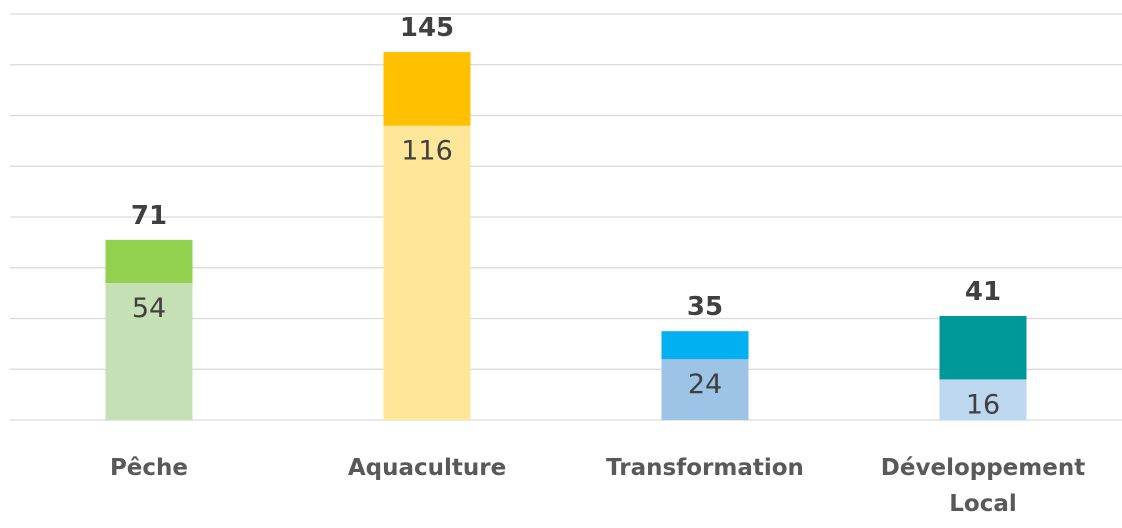  I want to click on x-tick-label: Pêche, so click(149, 468).